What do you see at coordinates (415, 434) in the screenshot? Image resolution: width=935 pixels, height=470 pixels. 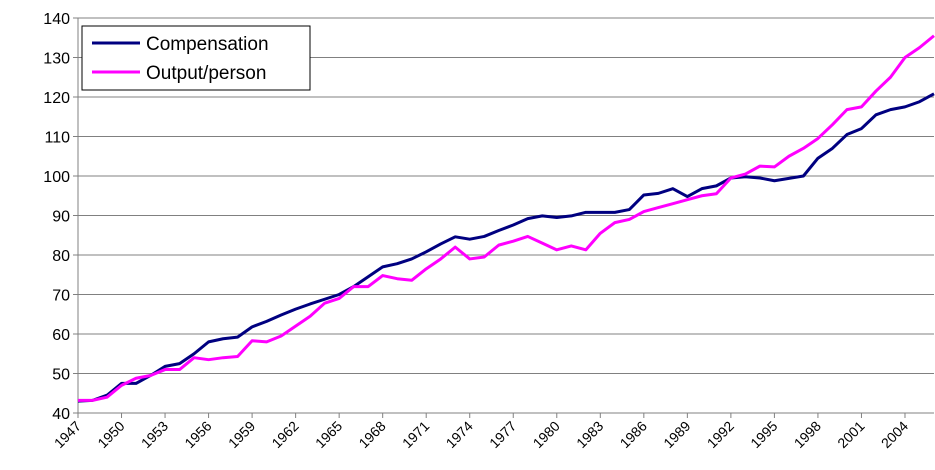 I see `x-tick-label: 1971` at bounding box center [415, 434].